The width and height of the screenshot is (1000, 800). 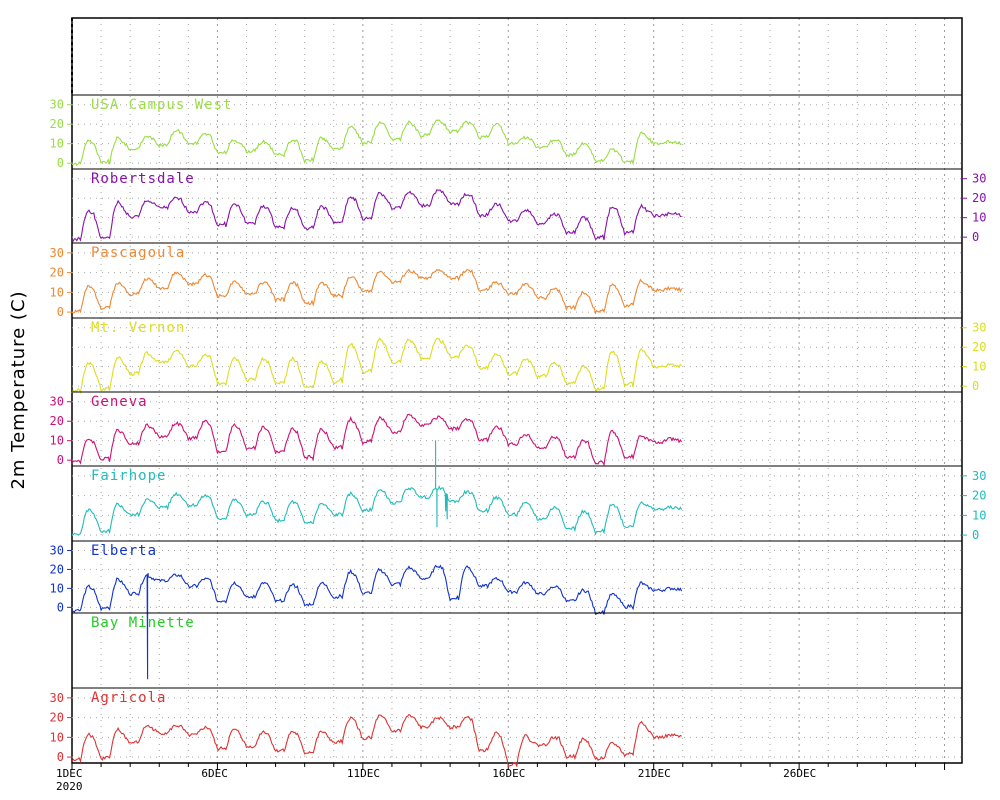 I want to click on station-panel: 0 10 20 30 Agricola, so click(x=506, y=727).